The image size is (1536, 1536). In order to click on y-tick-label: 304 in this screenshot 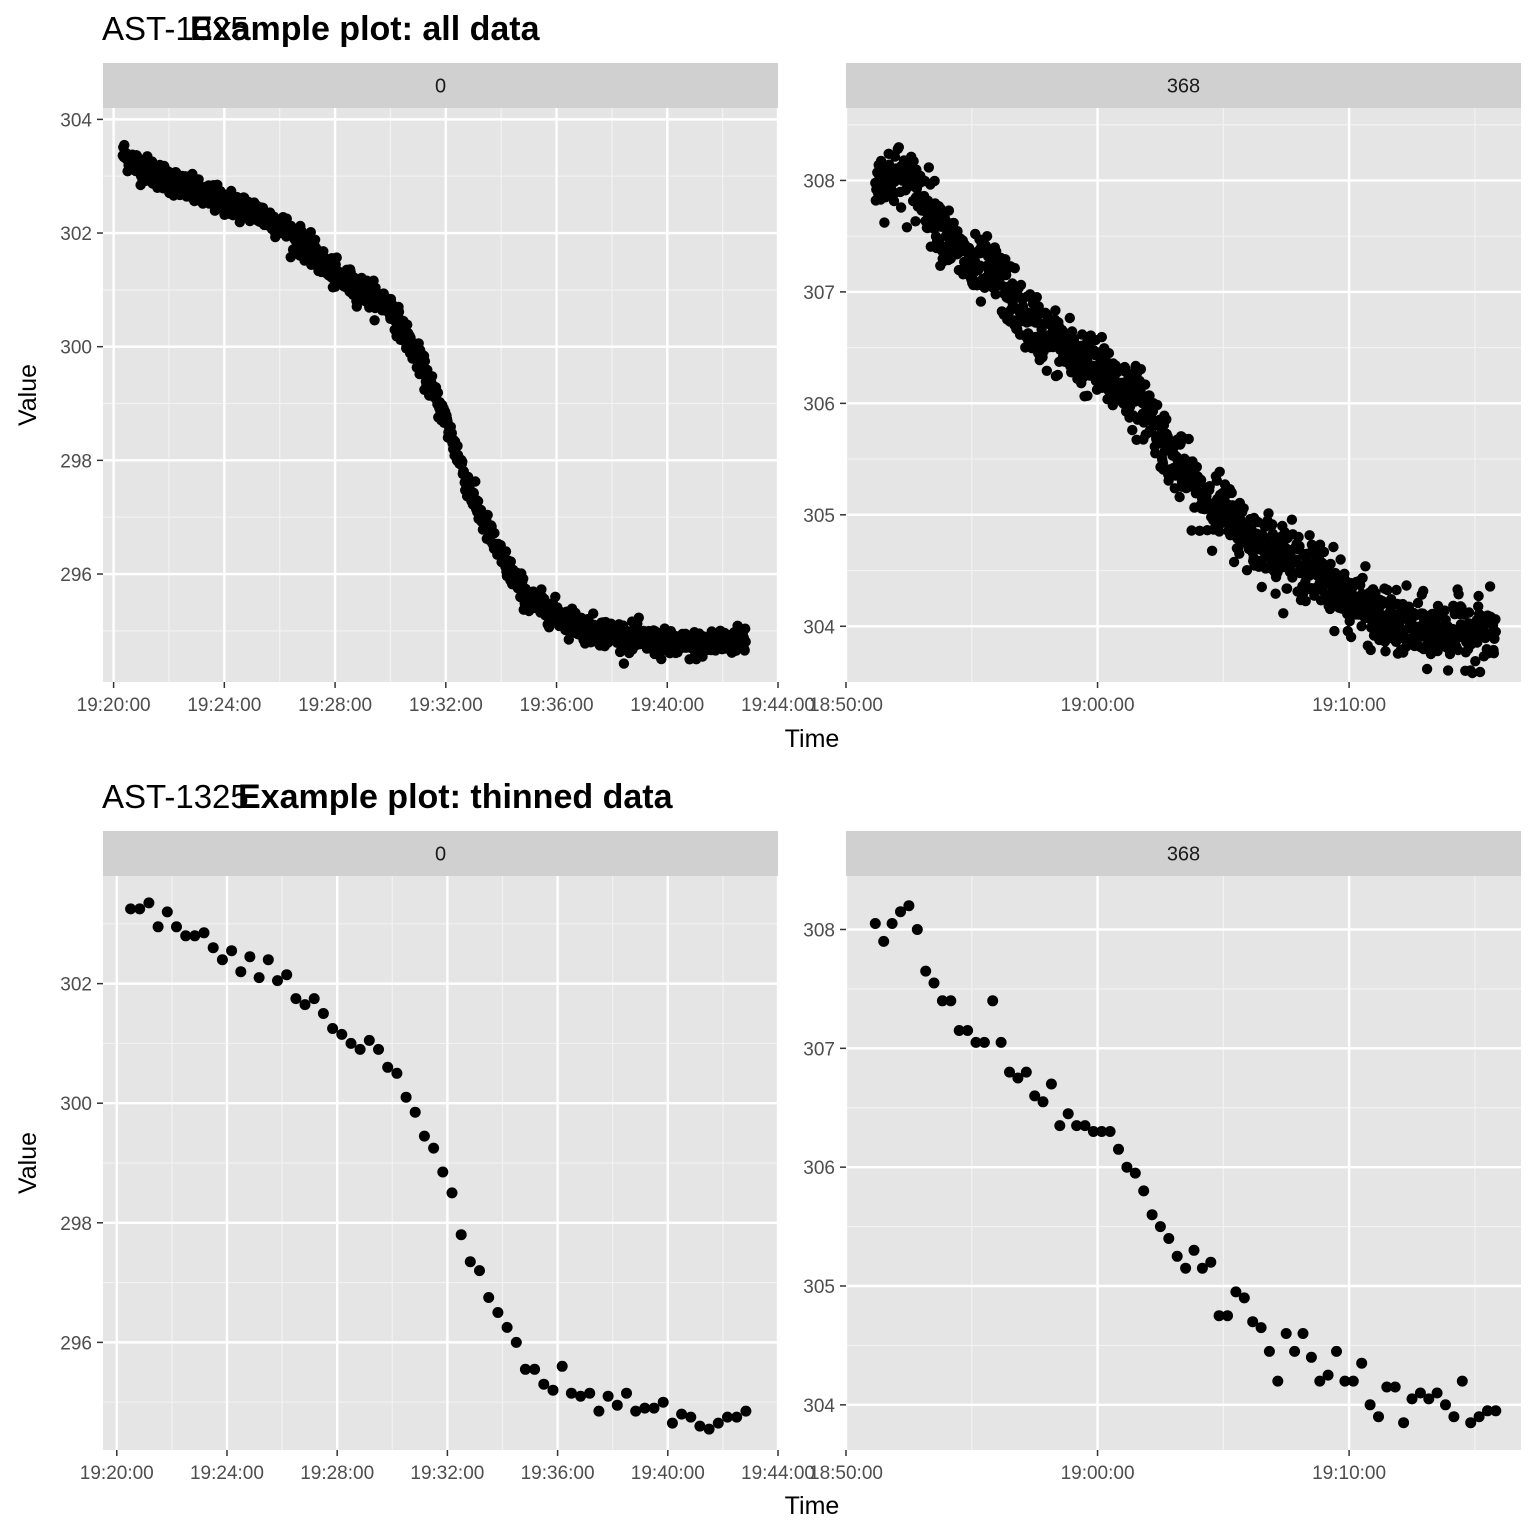, I will do `click(819, 627)`.